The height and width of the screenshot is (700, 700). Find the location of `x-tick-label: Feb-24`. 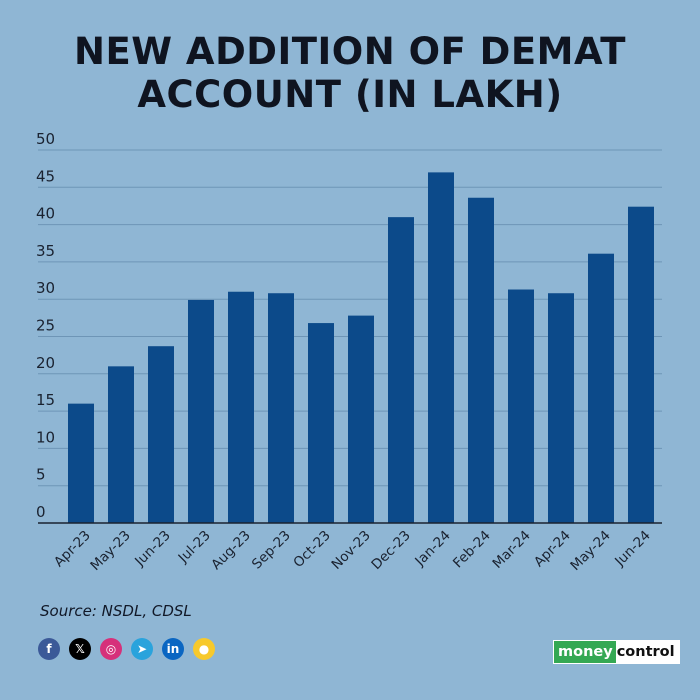

x-tick-label: Feb-24 is located at coordinates (472, 550).